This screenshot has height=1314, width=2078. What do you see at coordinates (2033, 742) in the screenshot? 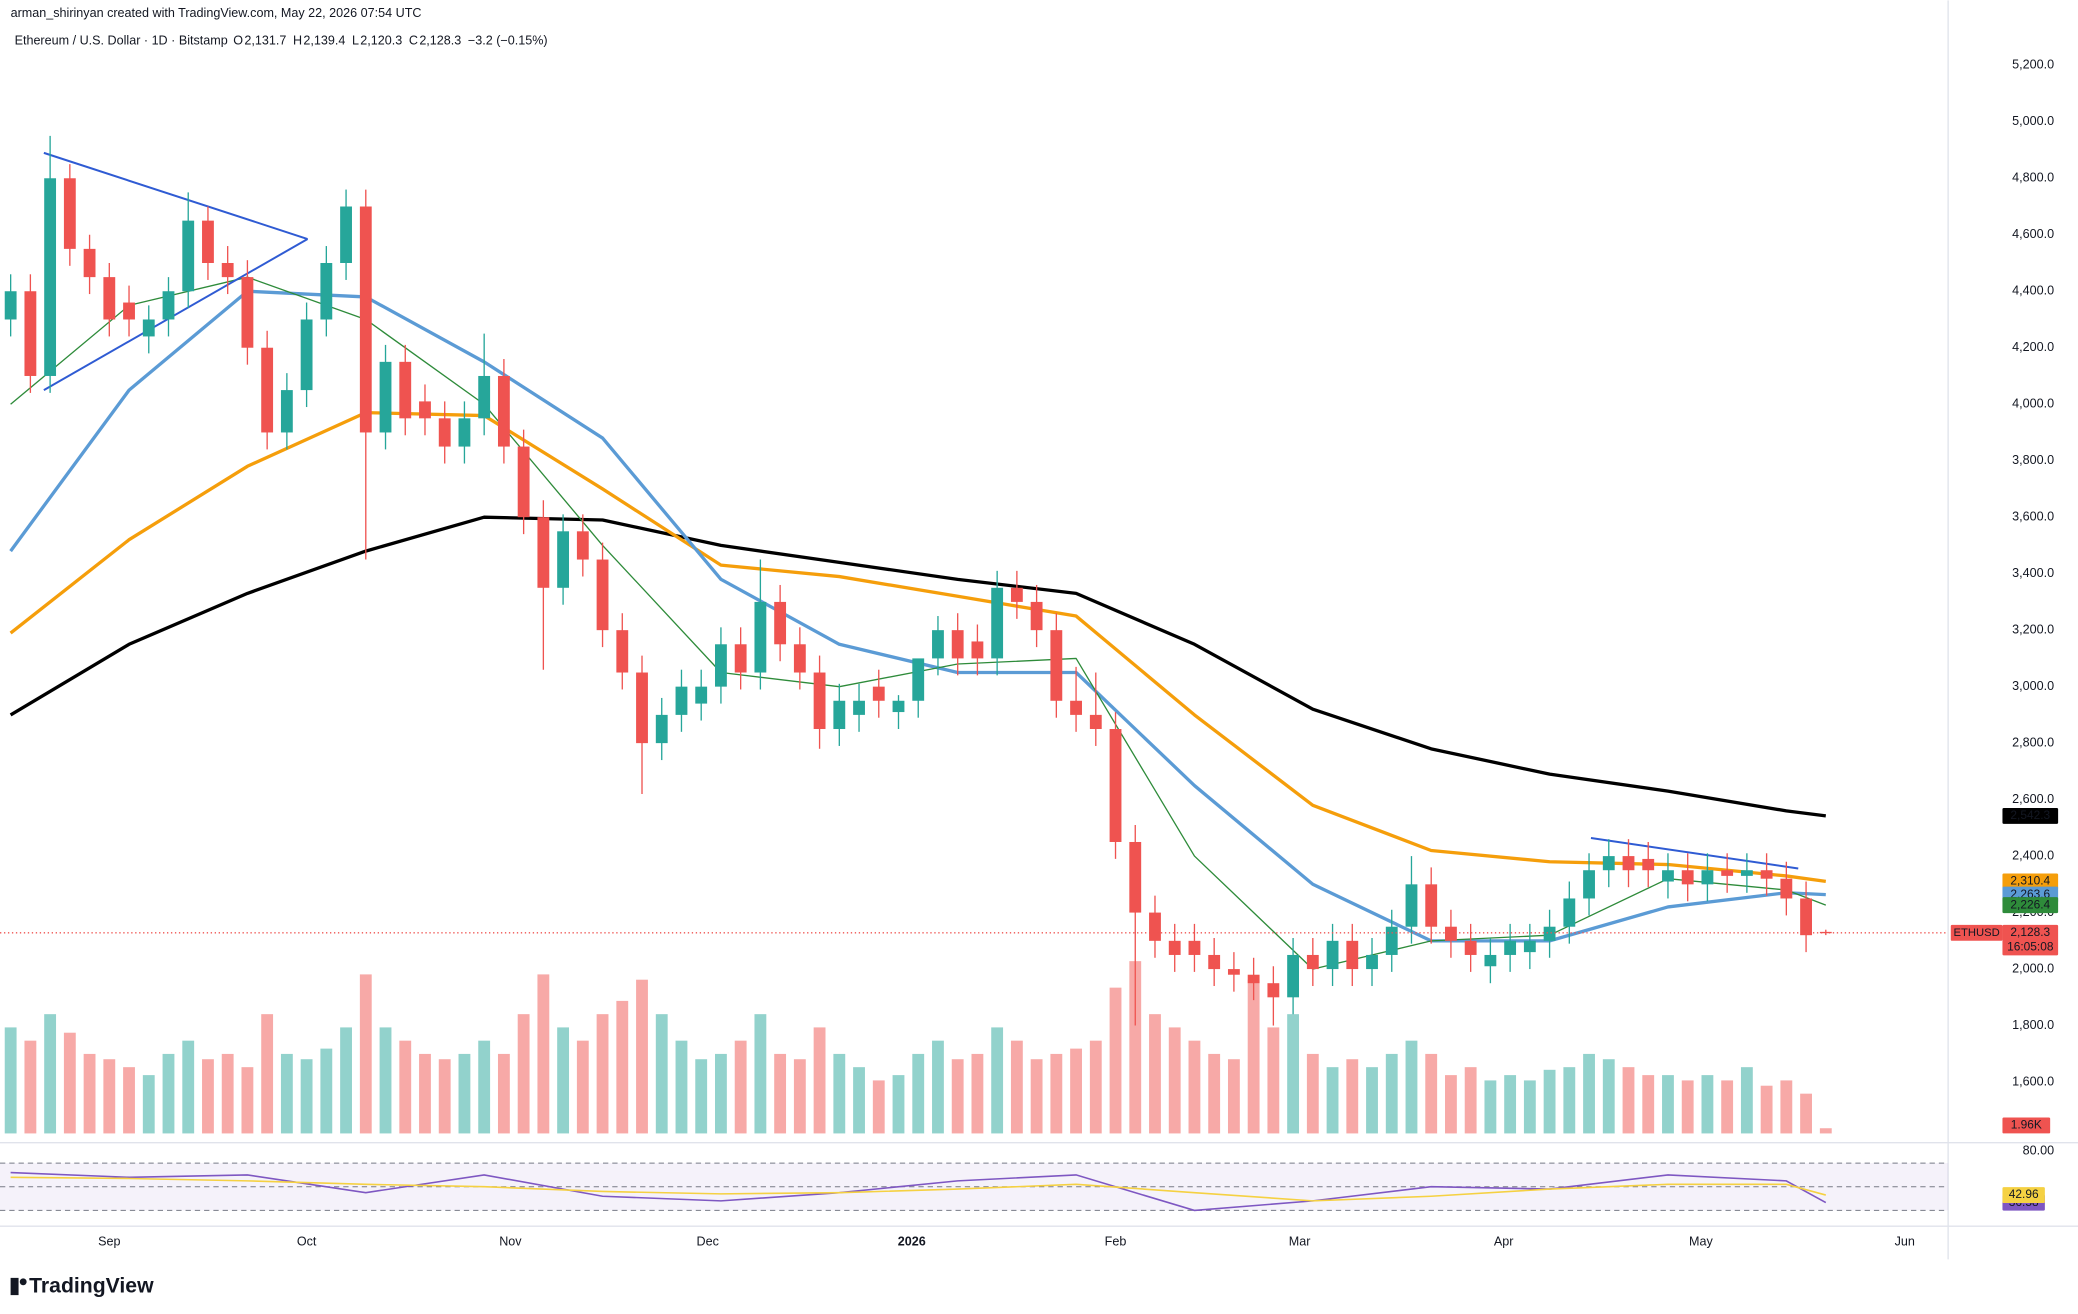
I see `y-tick-label: 2,800.0` at bounding box center [2033, 742].